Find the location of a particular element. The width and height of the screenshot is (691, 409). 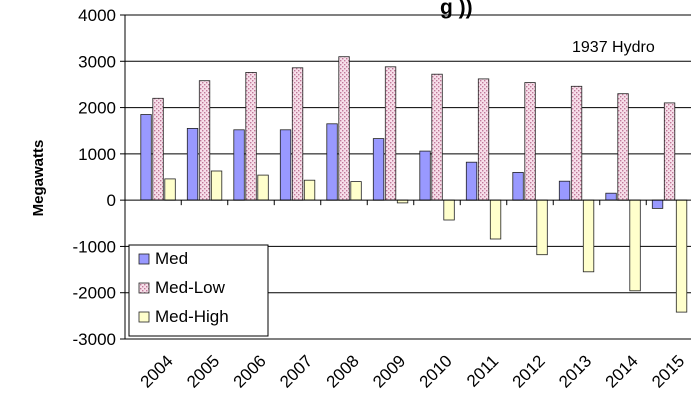

y-tick-label: 1000 is located at coordinates (97, 154).